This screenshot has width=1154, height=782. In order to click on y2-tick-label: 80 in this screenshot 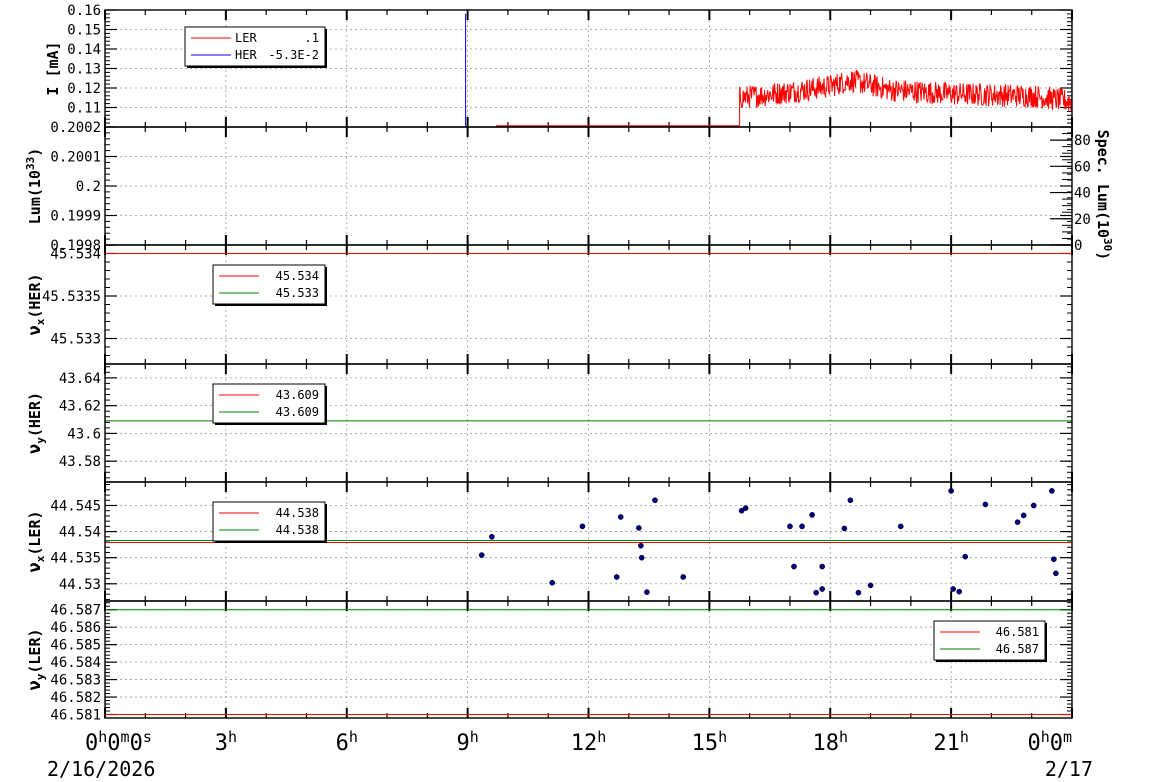, I will do `click(1082, 141)`.